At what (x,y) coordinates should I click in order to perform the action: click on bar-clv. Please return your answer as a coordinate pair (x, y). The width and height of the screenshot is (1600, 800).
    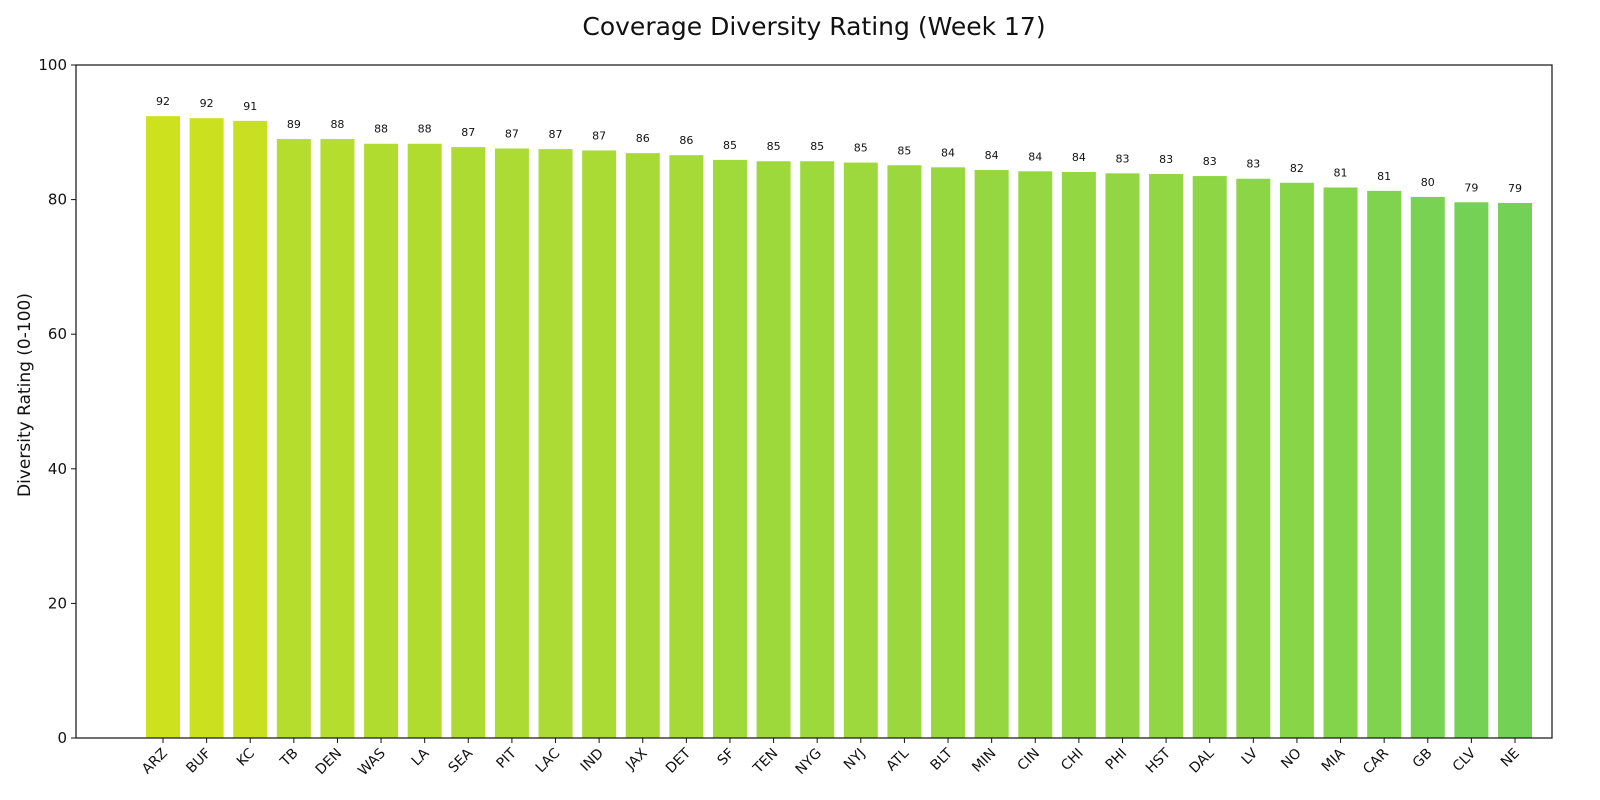
    Looking at the image, I should click on (1471, 470).